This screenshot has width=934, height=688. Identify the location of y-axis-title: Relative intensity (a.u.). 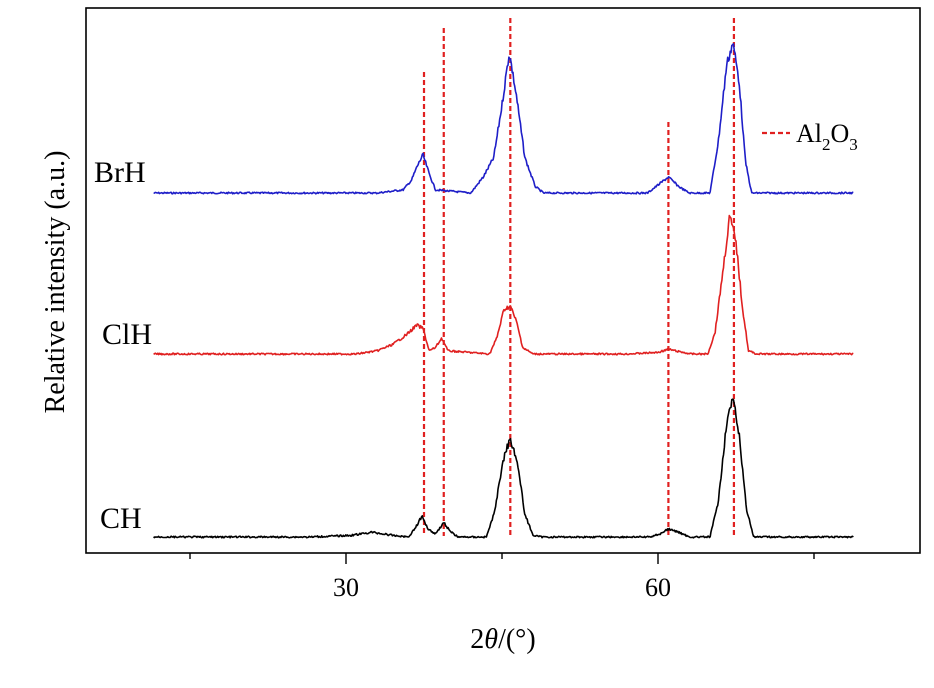
(55, 282).